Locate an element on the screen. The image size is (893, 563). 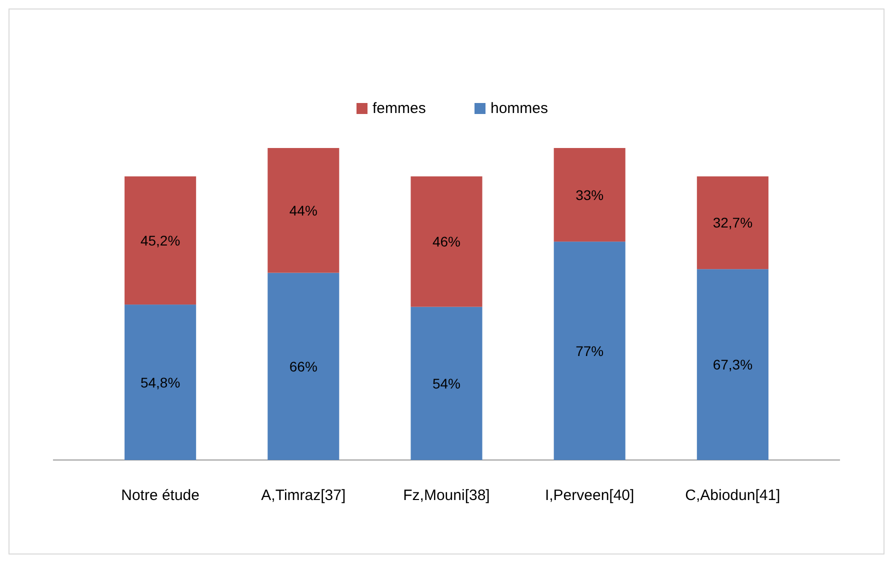
data-label: 66% is located at coordinates (303, 366).